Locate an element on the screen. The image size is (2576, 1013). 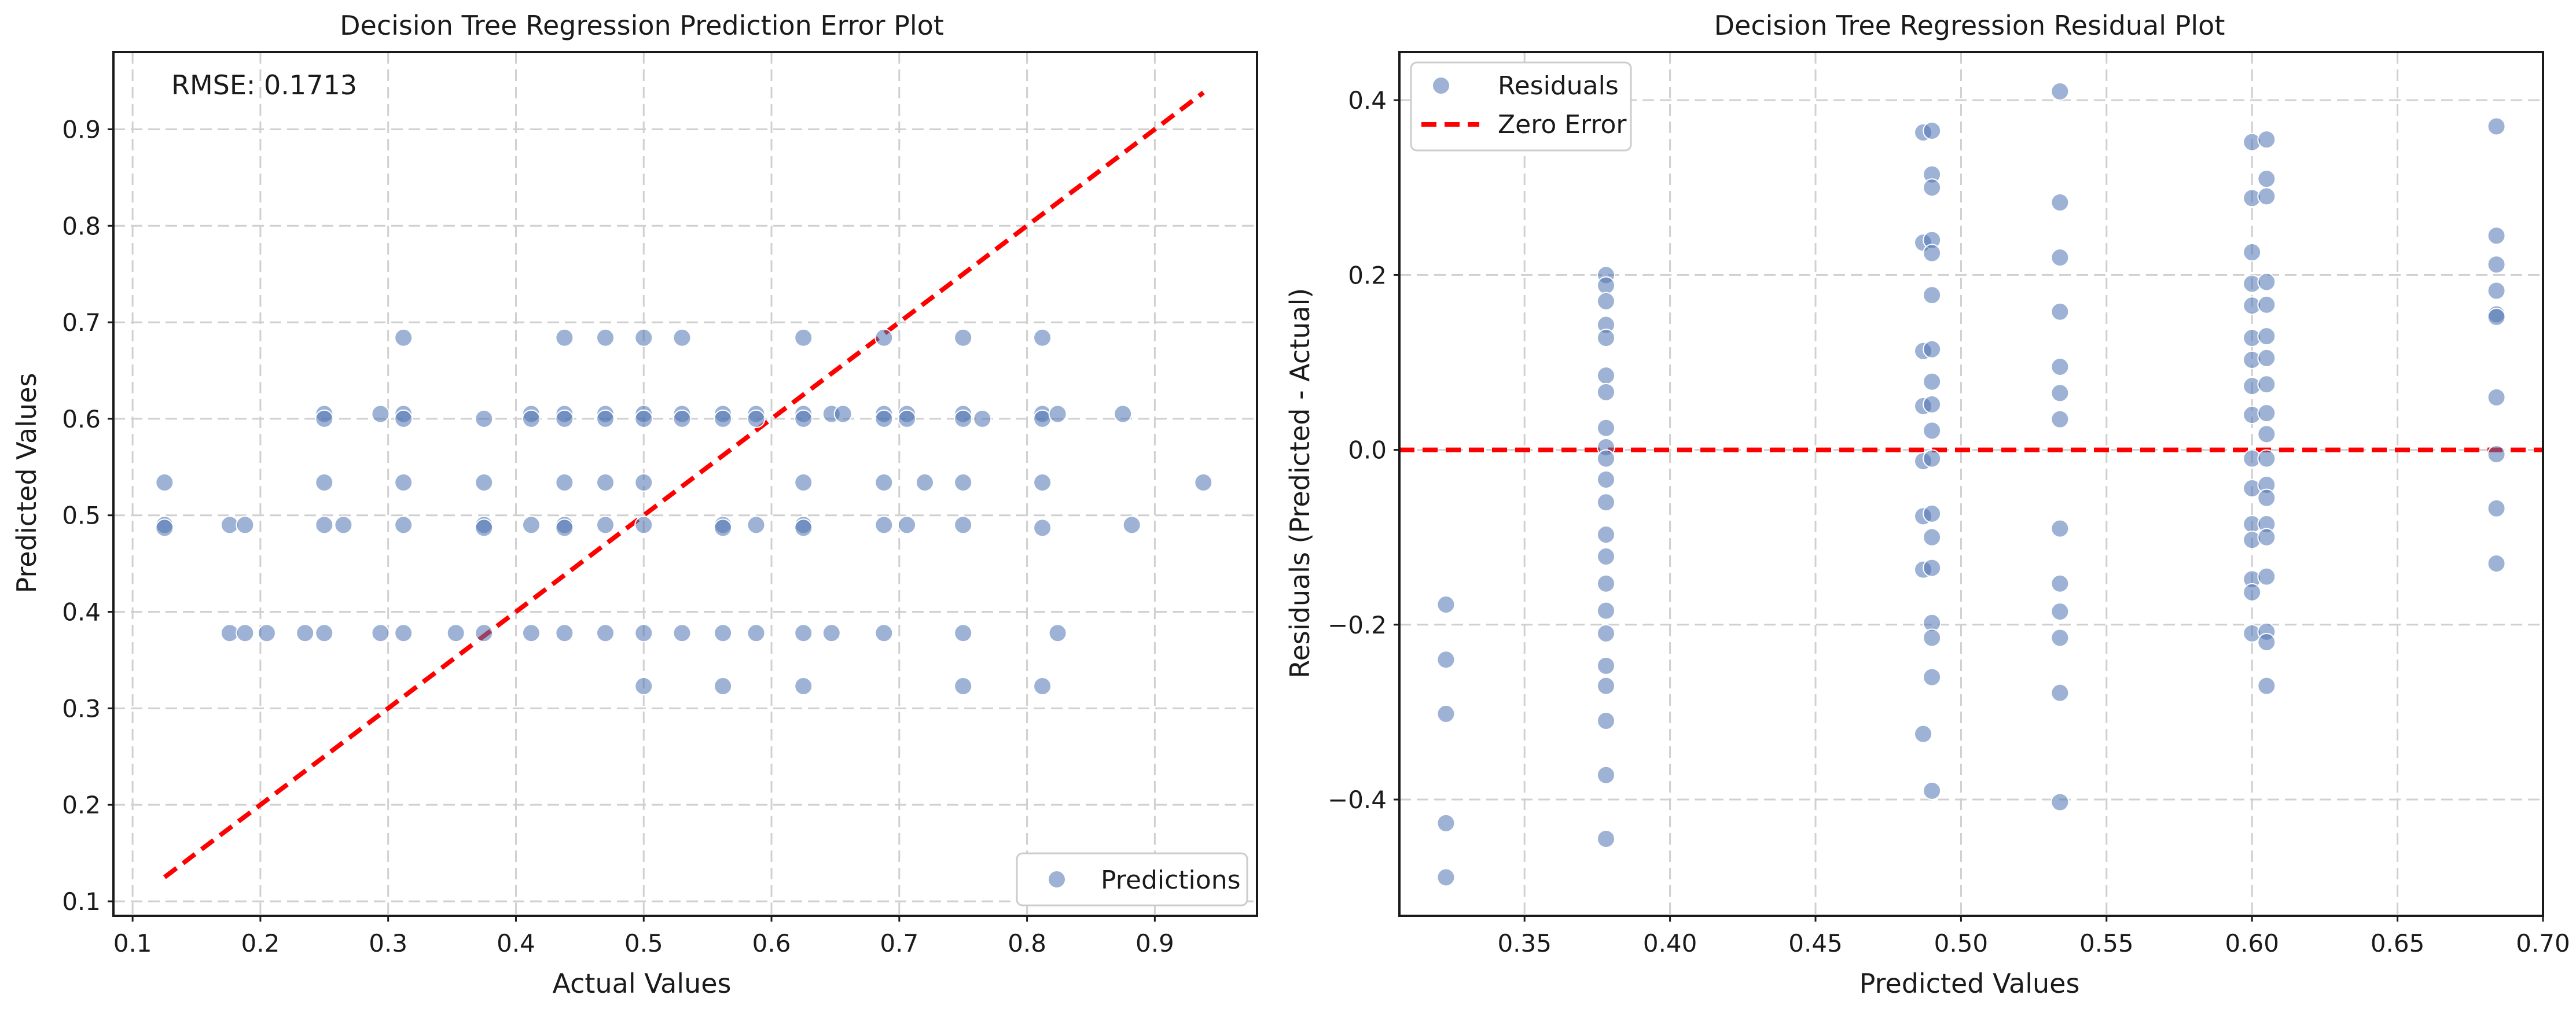
x-tick-label: 0.40 is located at coordinates (1670, 943).